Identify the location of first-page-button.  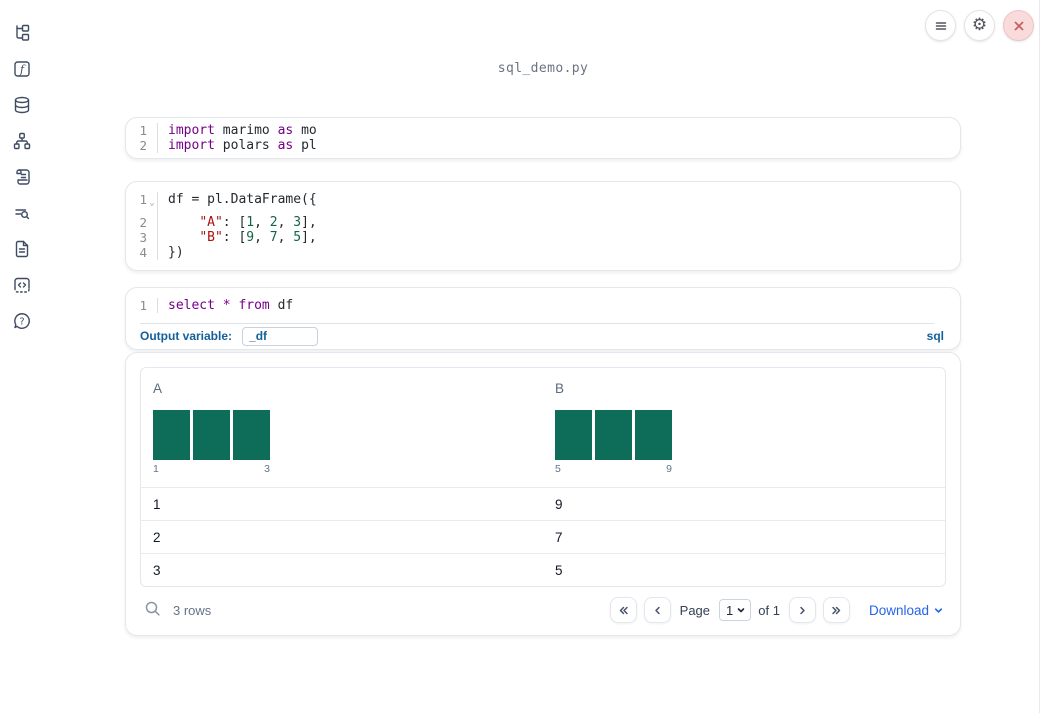
(623, 610).